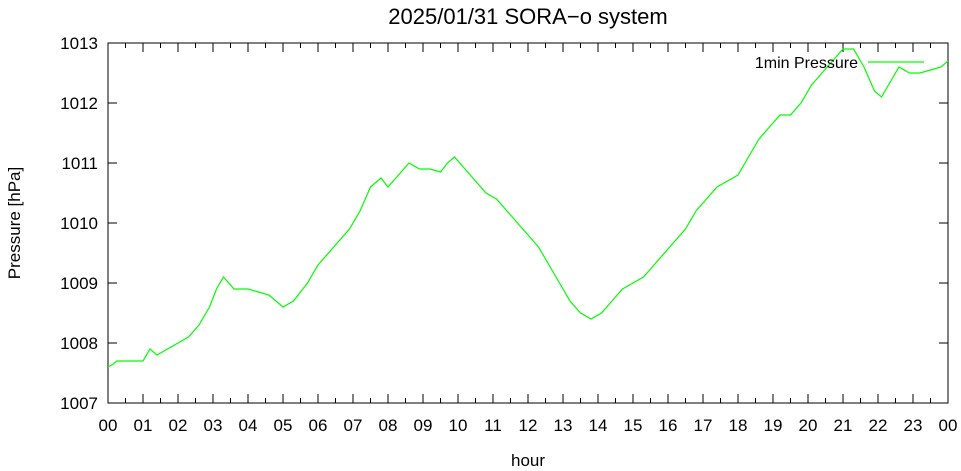 This screenshot has height=471, width=961. I want to click on legend-label: 1min Pressure, so click(806, 63).